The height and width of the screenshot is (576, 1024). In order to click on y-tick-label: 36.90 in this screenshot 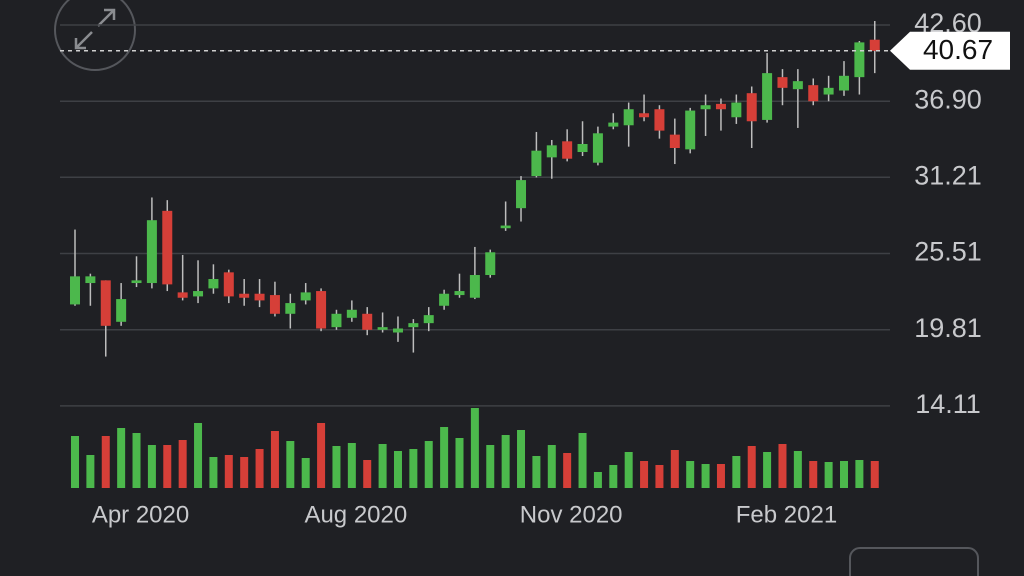, I will do `click(948, 99)`.